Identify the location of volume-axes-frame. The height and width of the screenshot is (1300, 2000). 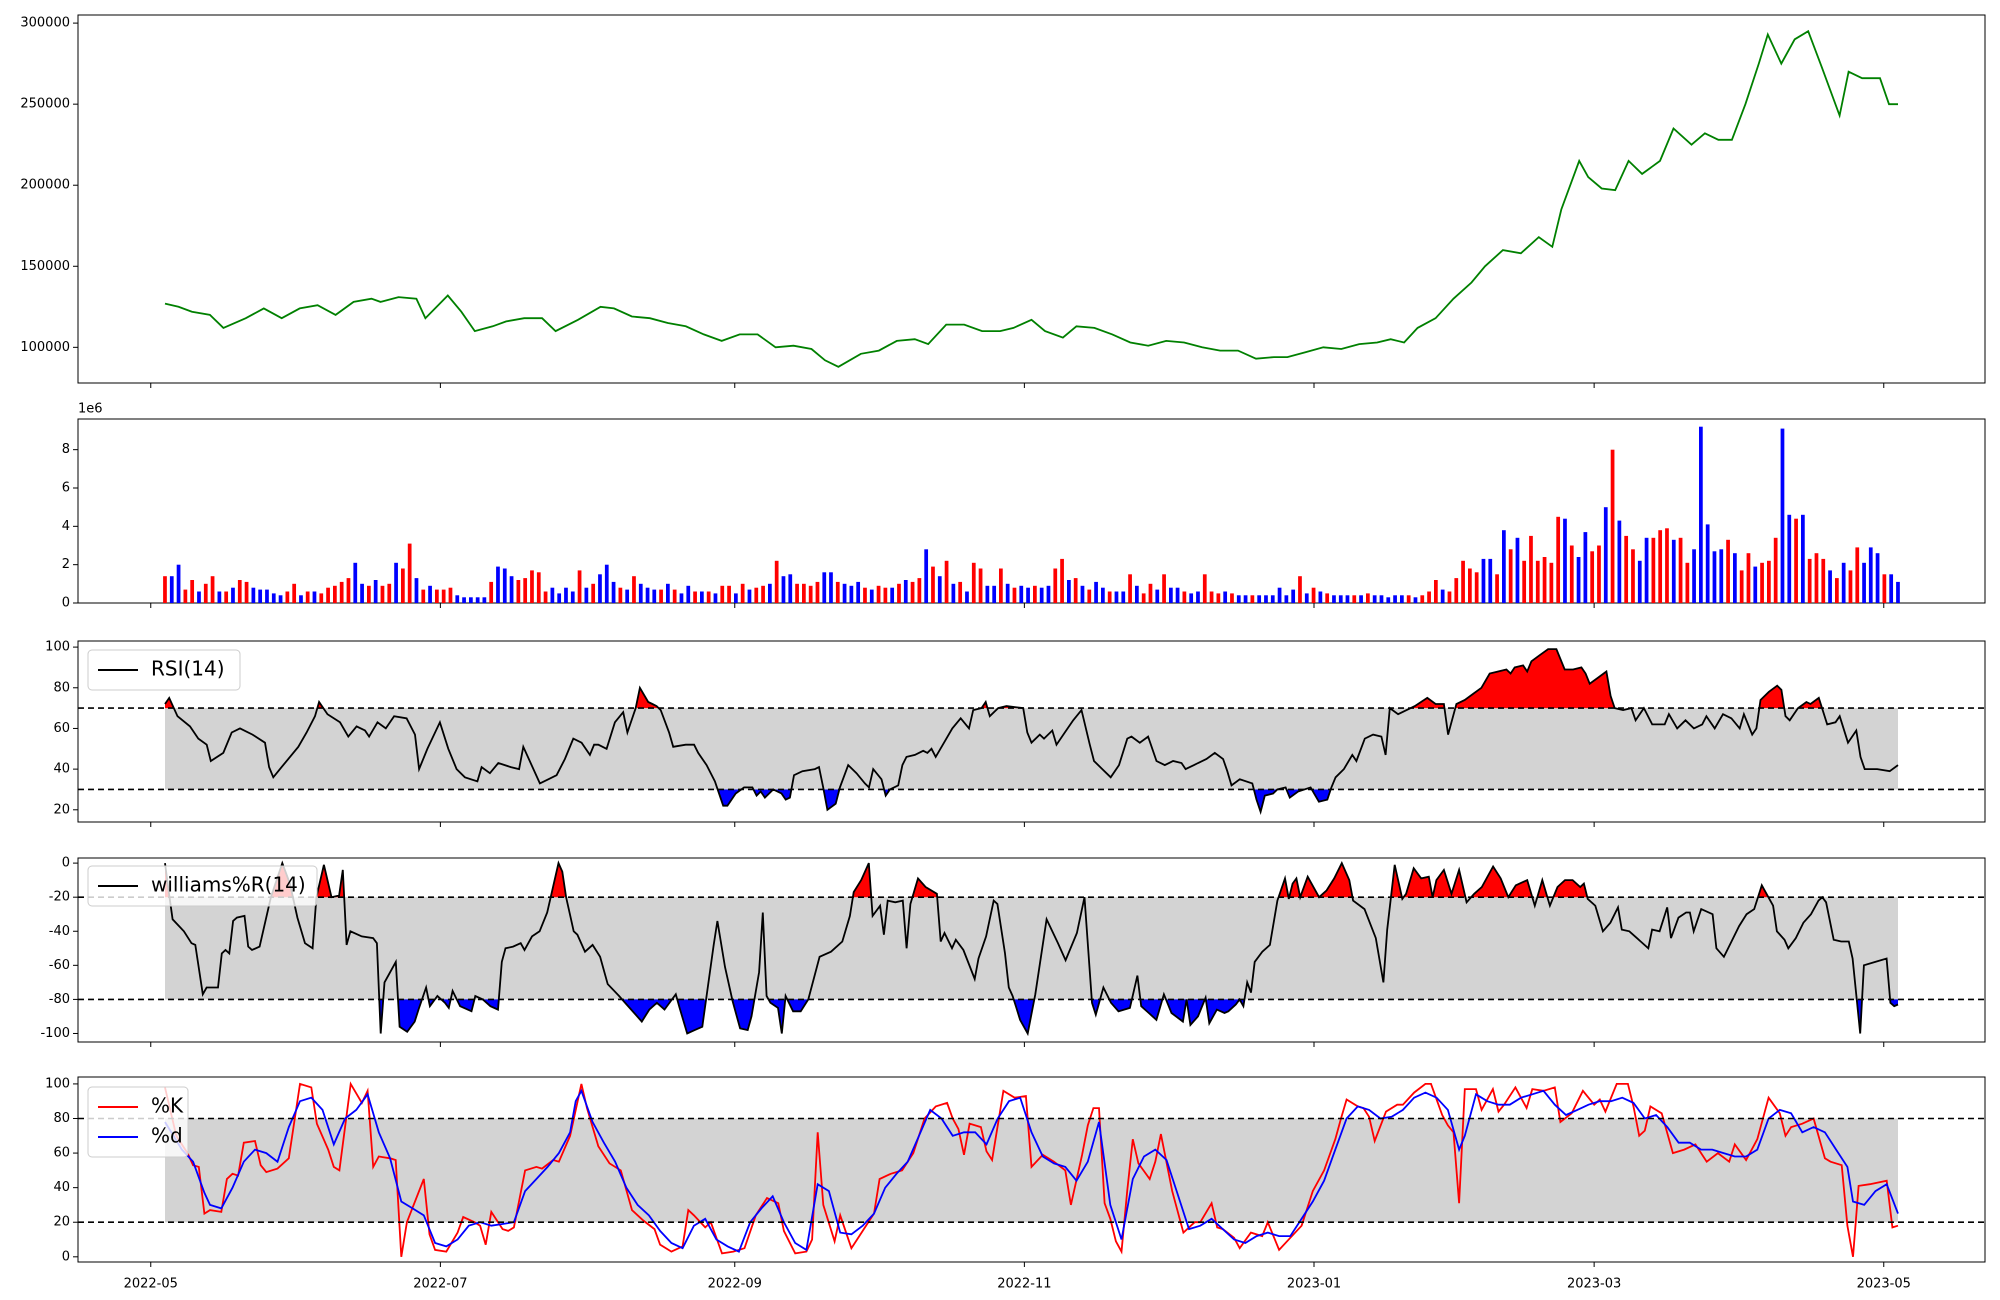
(1031, 511).